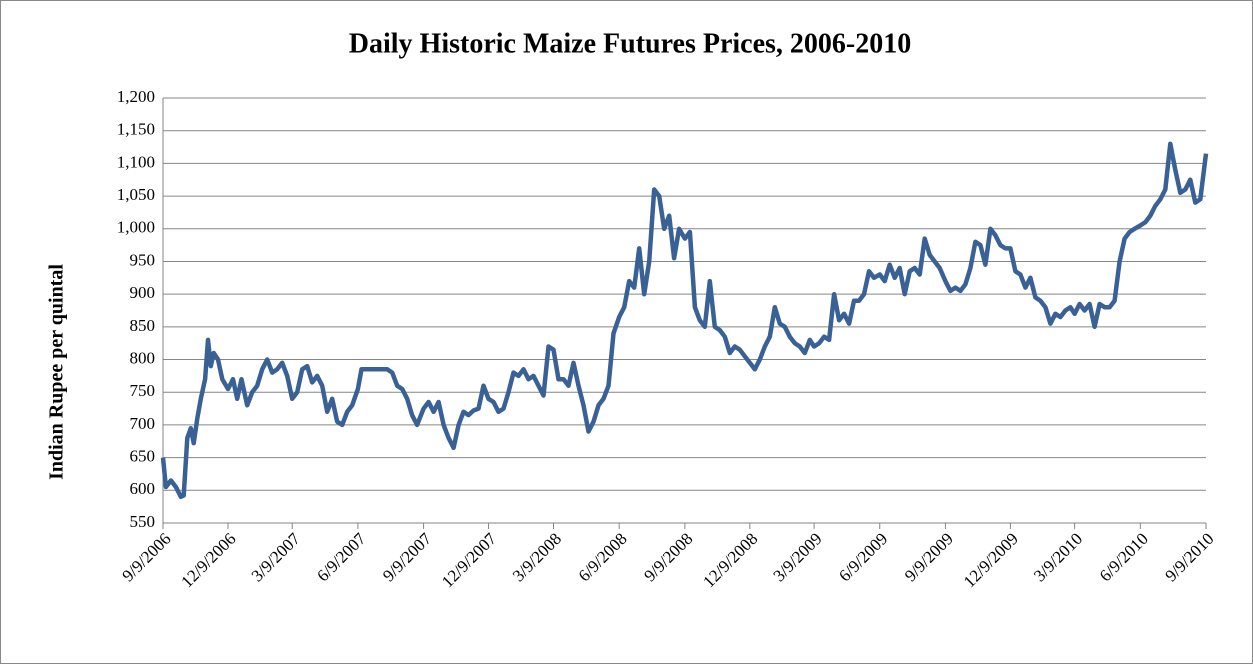  Describe the element at coordinates (136, 194) in the screenshot. I see `y-tick-label: 1,050` at that location.